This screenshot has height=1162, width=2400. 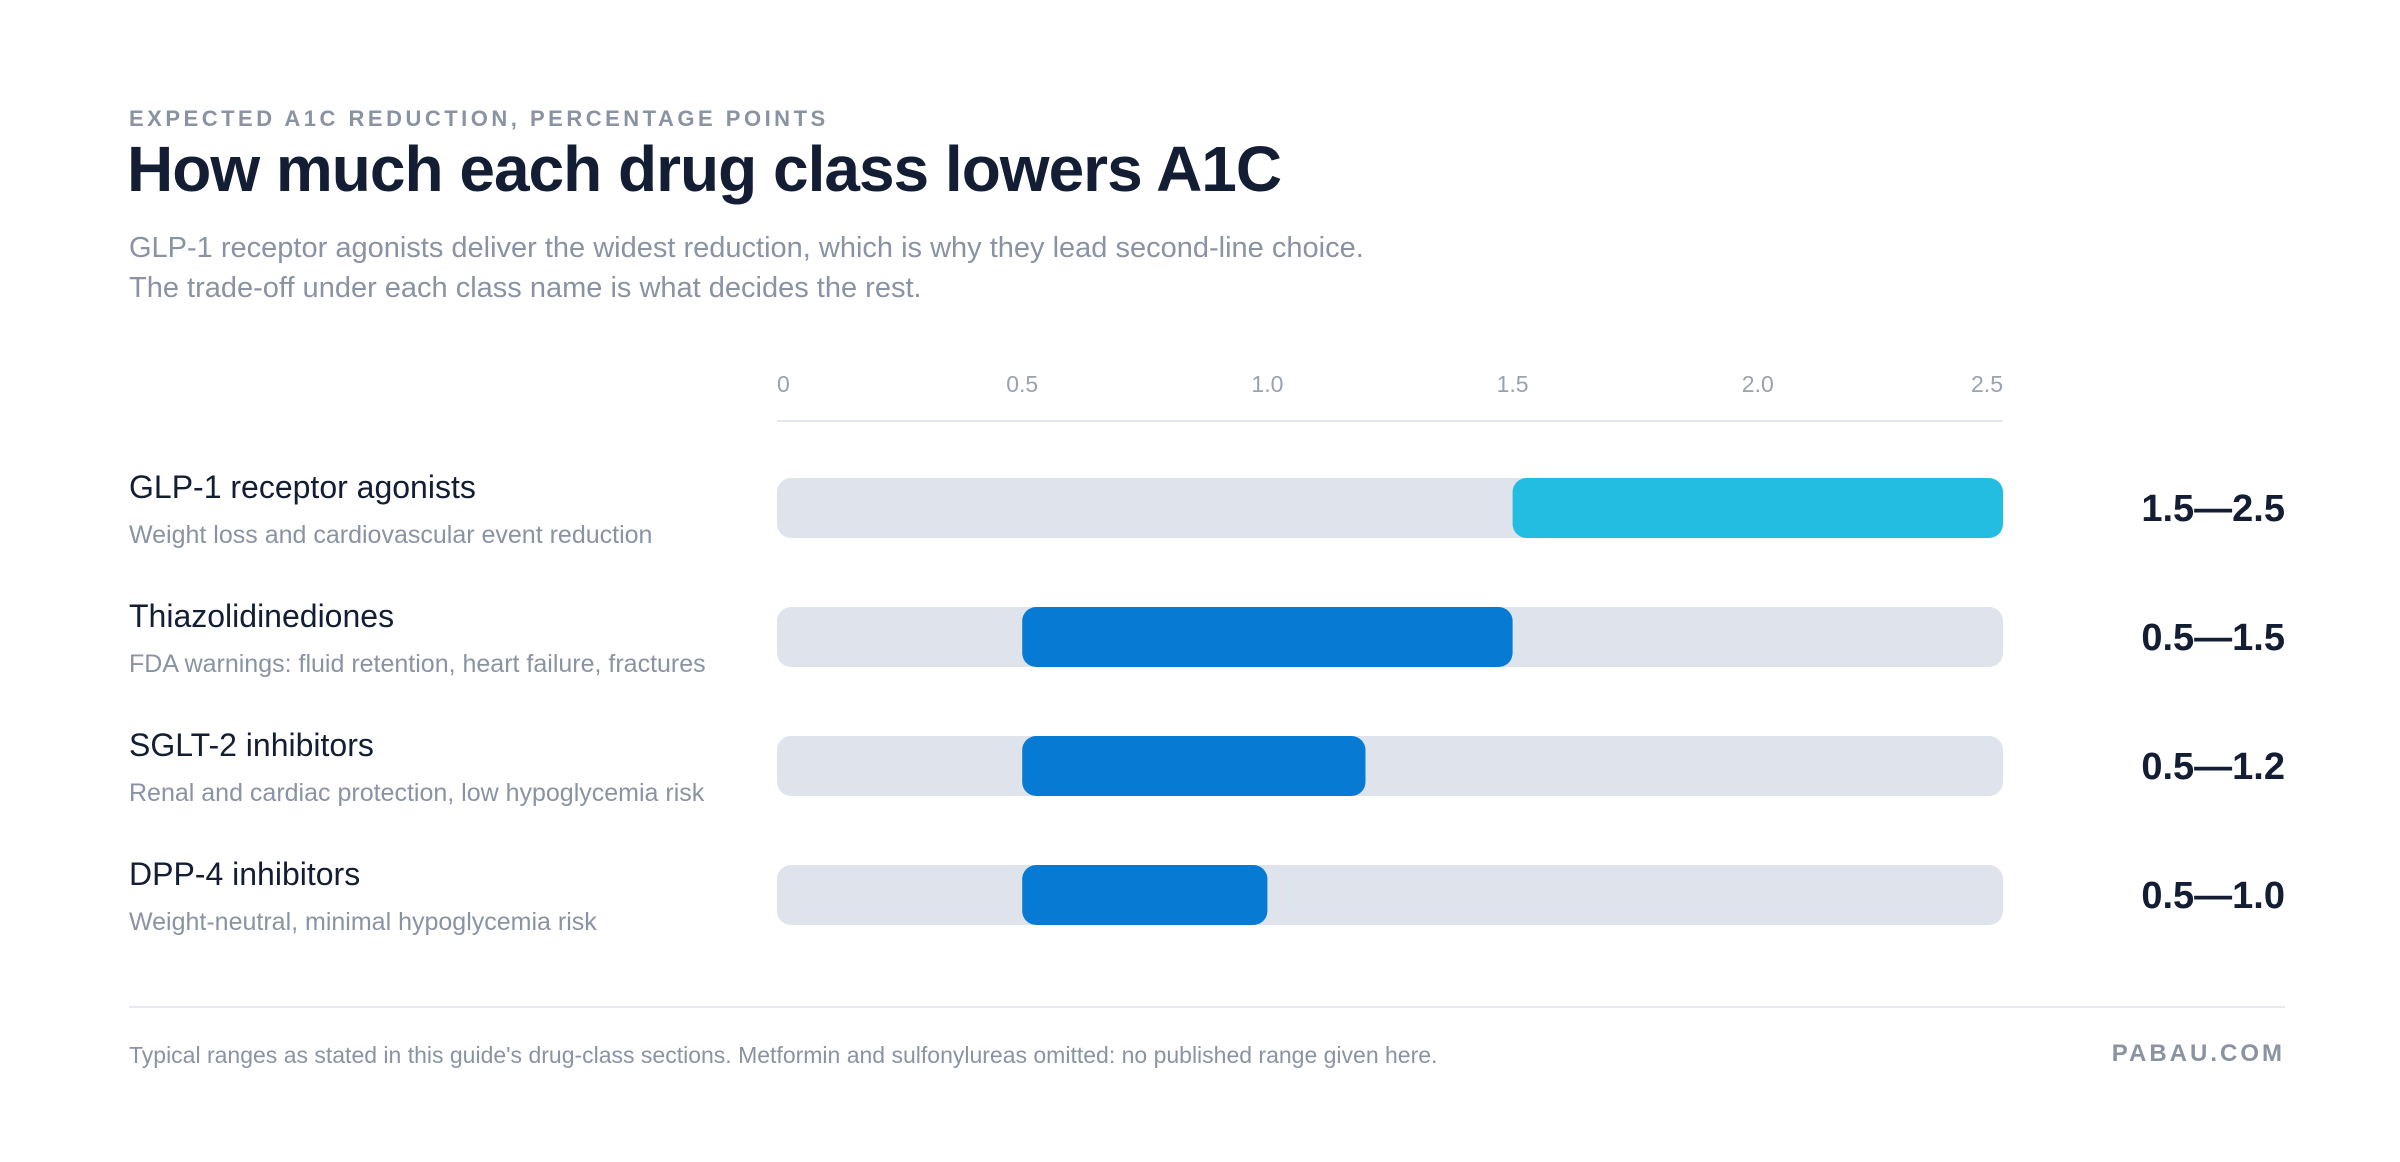 What do you see at coordinates (1987, 384) in the screenshot?
I see `x-tick-label: 2.5` at bounding box center [1987, 384].